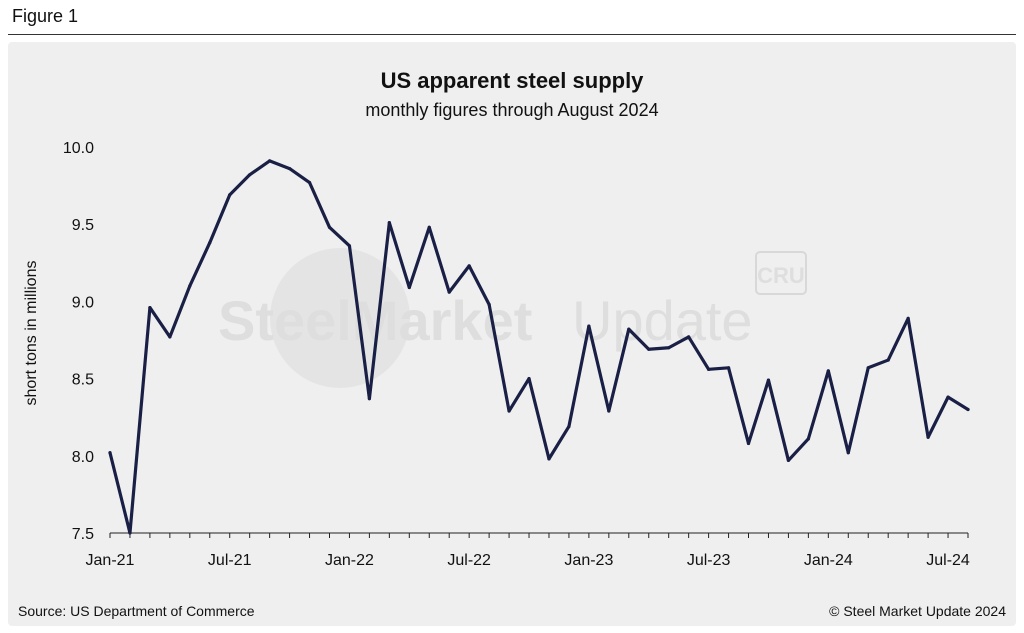 The width and height of the screenshot is (1024, 633). I want to click on watermark-badge-frame, so click(781, 273).